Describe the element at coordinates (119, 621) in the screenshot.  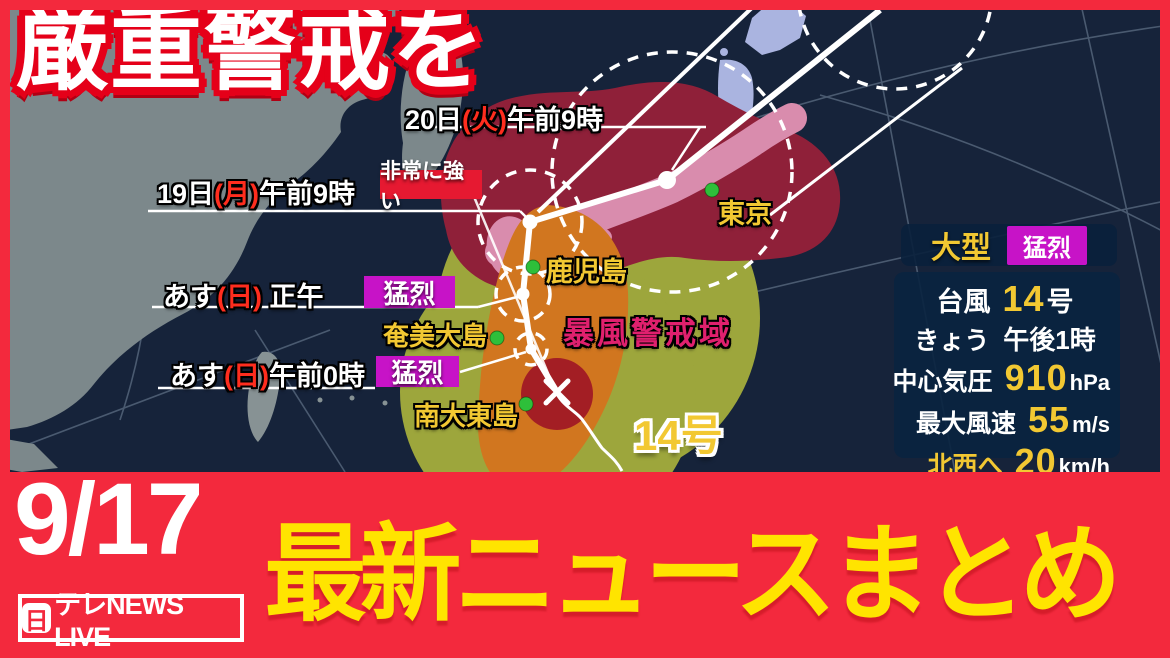
I see `ntv-logo-text: テレNEWS LIVE` at that location.